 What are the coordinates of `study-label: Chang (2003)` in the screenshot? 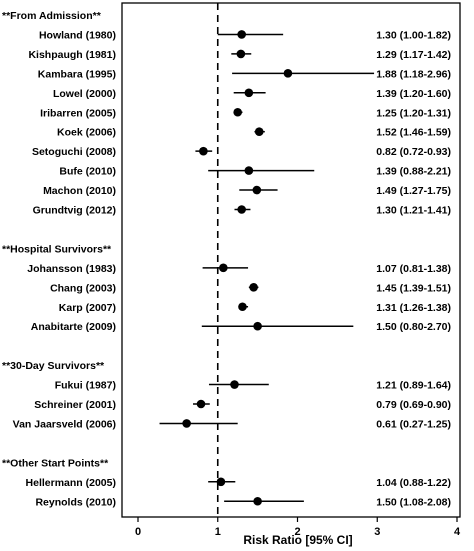 It's located at (83, 288).